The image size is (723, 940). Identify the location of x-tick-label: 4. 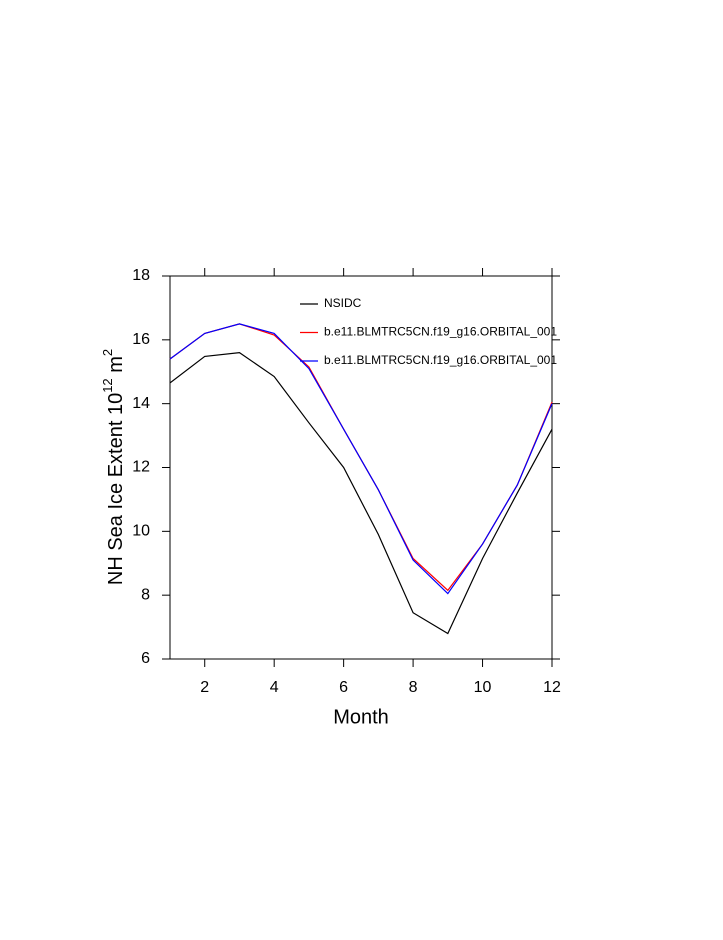
(274, 687).